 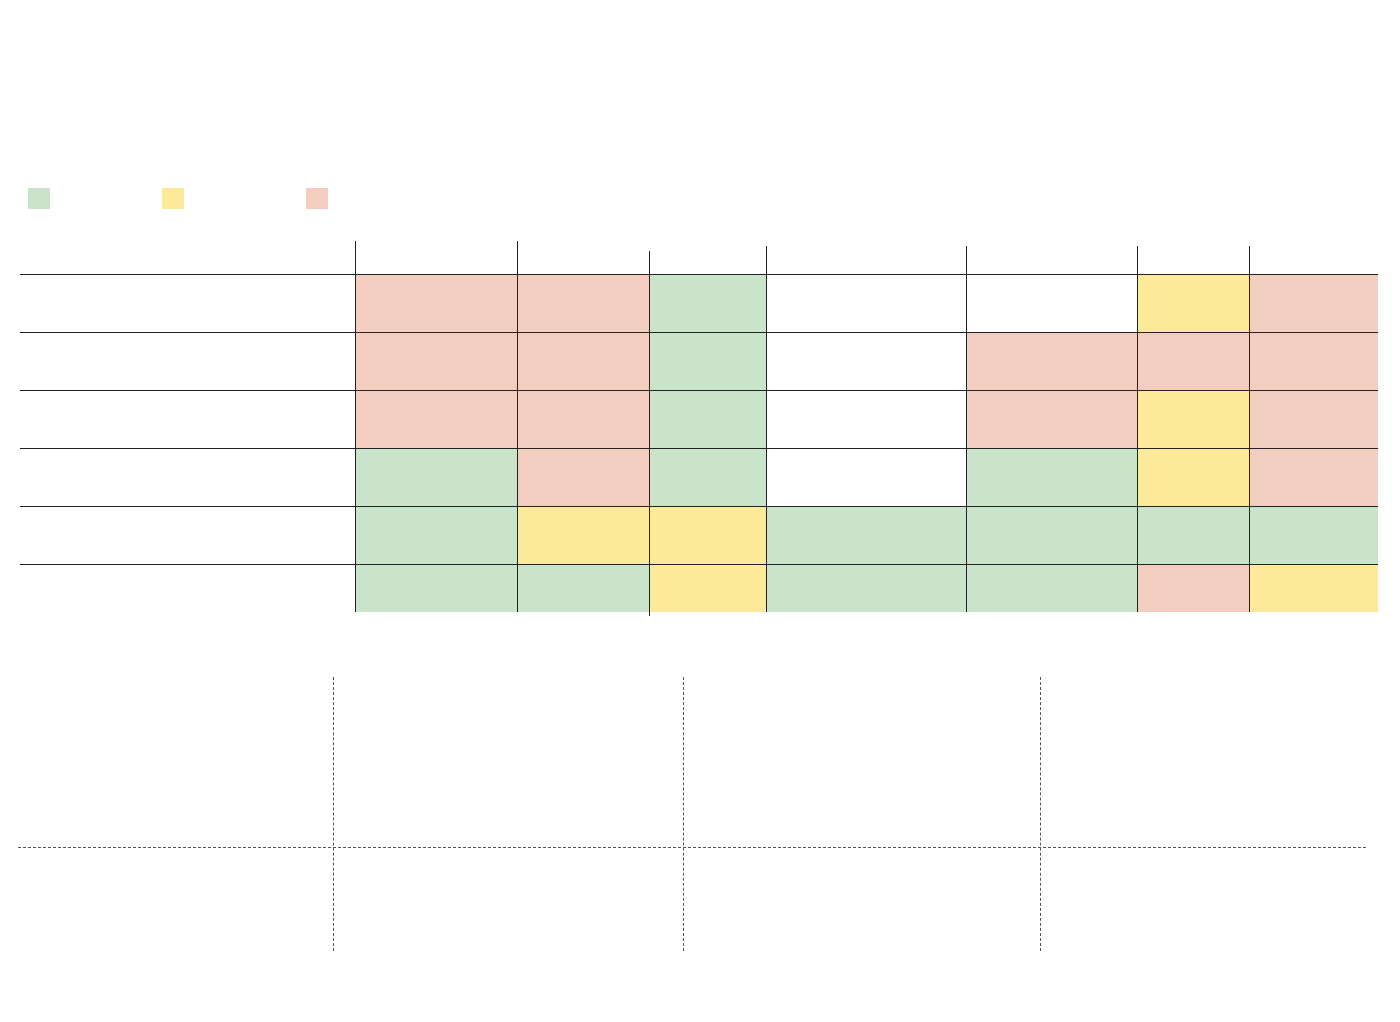 I want to click on legend-swatch-red, so click(x=317, y=198).